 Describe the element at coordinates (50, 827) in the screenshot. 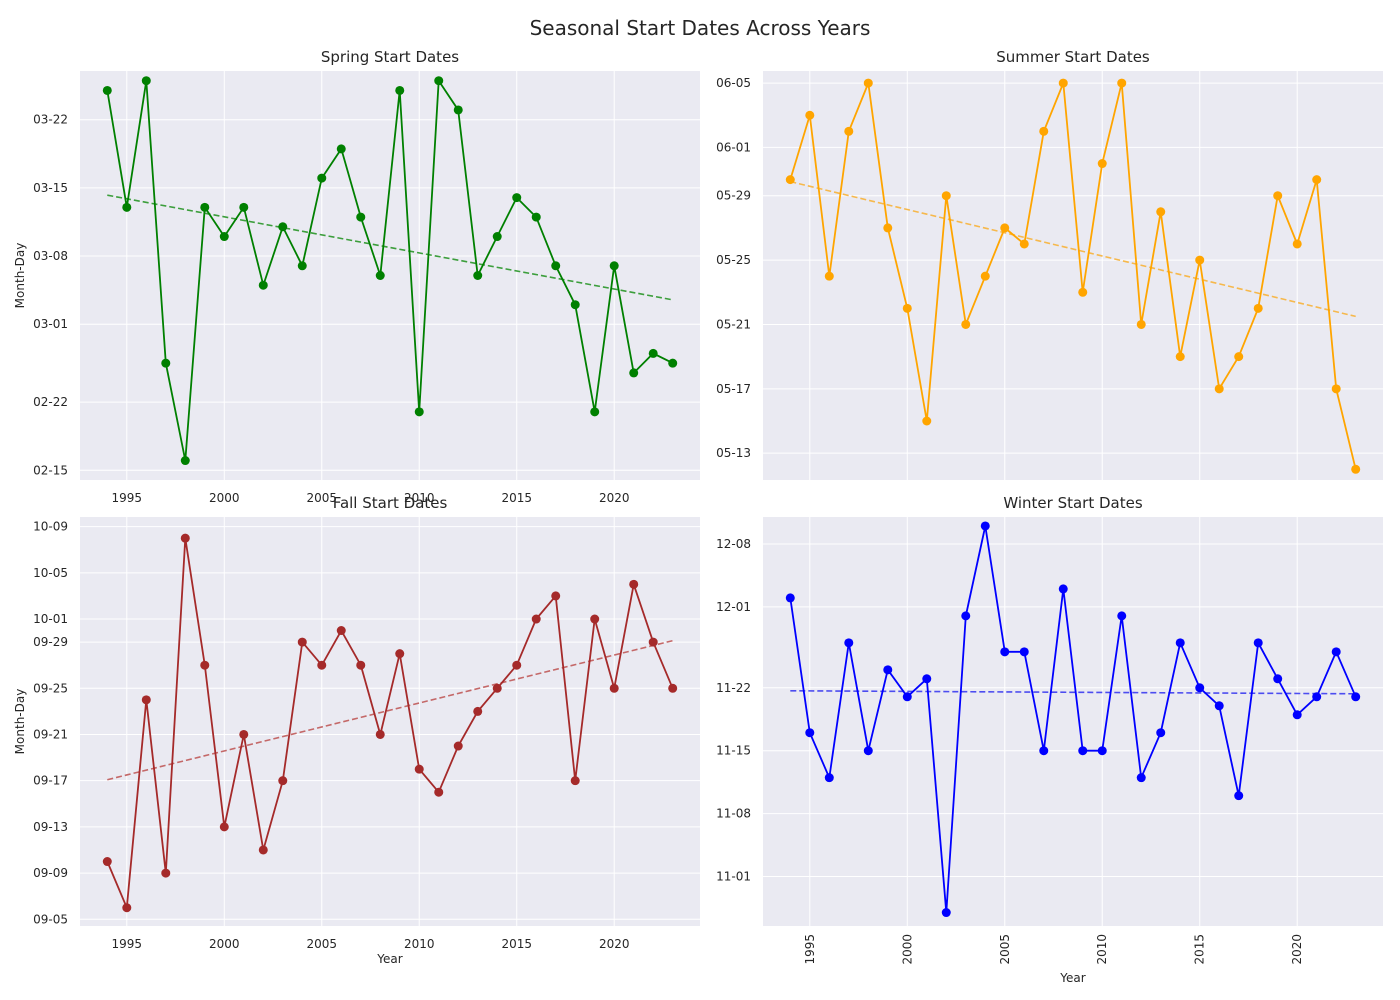

I see `y-tick-label: 09-13` at that location.